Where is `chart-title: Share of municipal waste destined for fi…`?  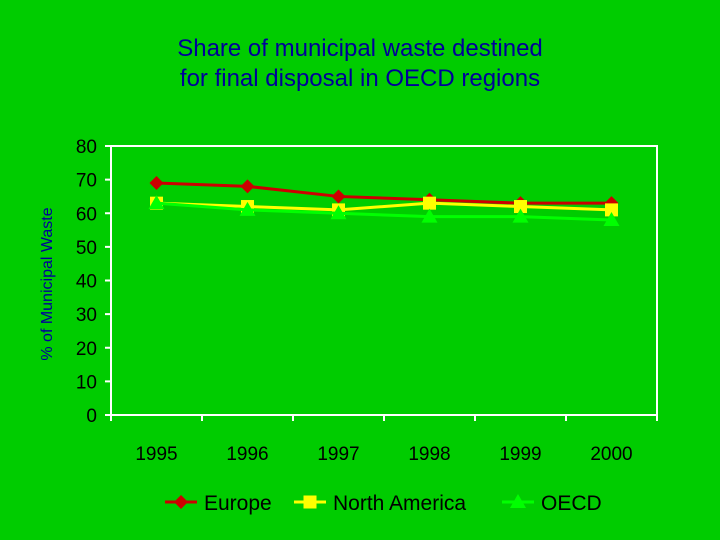 chart-title: Share of municipal waste destined for fi… is located at coordinates (360, 64).